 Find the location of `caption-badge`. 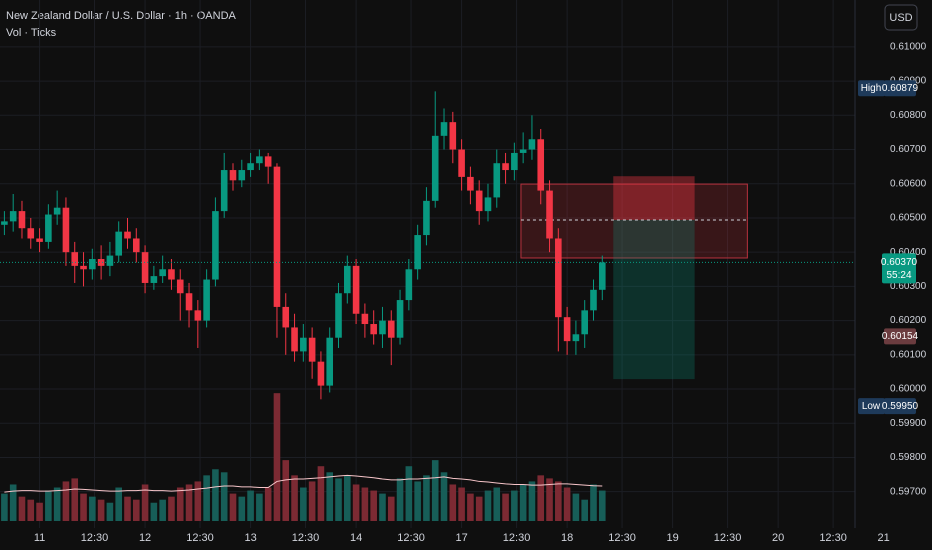

caption-badge is located at coordinates (871, 406).